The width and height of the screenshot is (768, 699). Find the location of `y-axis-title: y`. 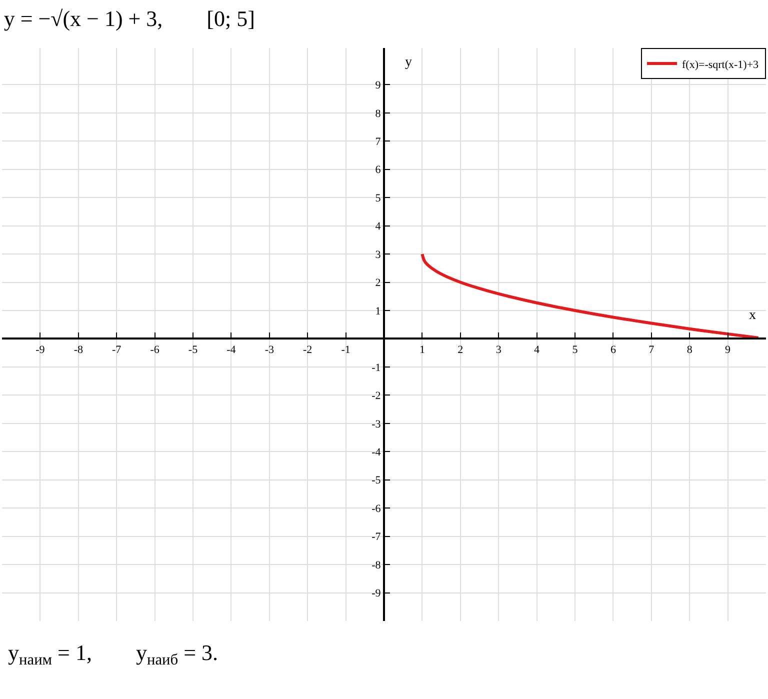

y-axis-title: y is located at coordinates (408, 62).